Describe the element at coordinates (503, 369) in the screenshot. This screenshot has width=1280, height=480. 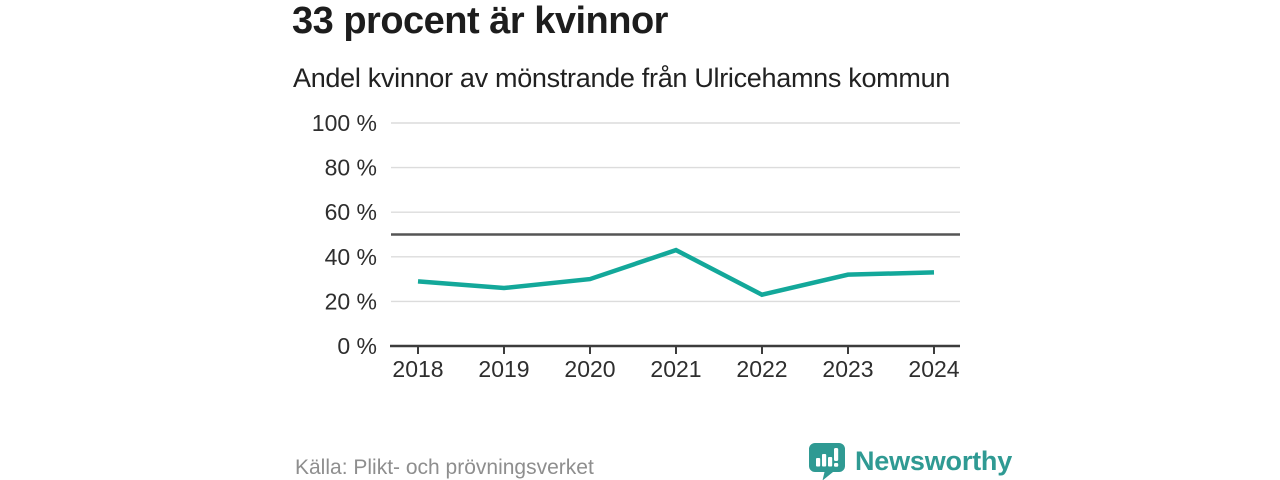
I see `svg-text: 2019` at that location.